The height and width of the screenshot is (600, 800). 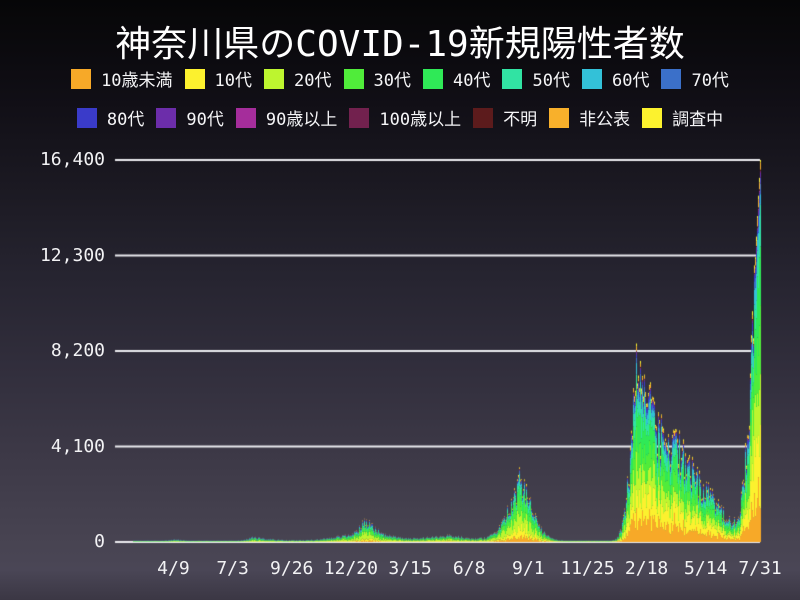 What do you see at coordinates (605, 120) in the screenshot?
I see `legend-label-undisclosed: 非公表` at bounding box center [605, 120].